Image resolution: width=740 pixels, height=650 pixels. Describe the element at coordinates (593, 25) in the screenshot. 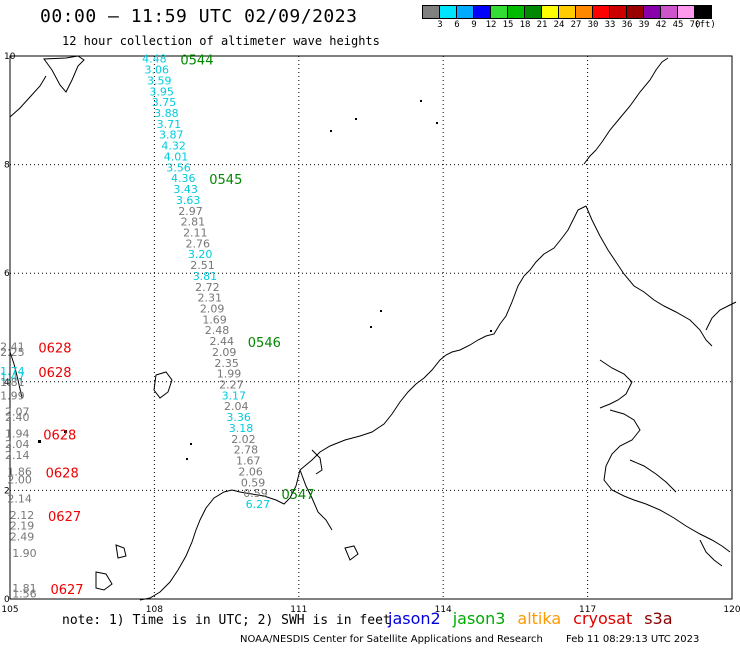

I see `color-swatch-label: 30` at that location.